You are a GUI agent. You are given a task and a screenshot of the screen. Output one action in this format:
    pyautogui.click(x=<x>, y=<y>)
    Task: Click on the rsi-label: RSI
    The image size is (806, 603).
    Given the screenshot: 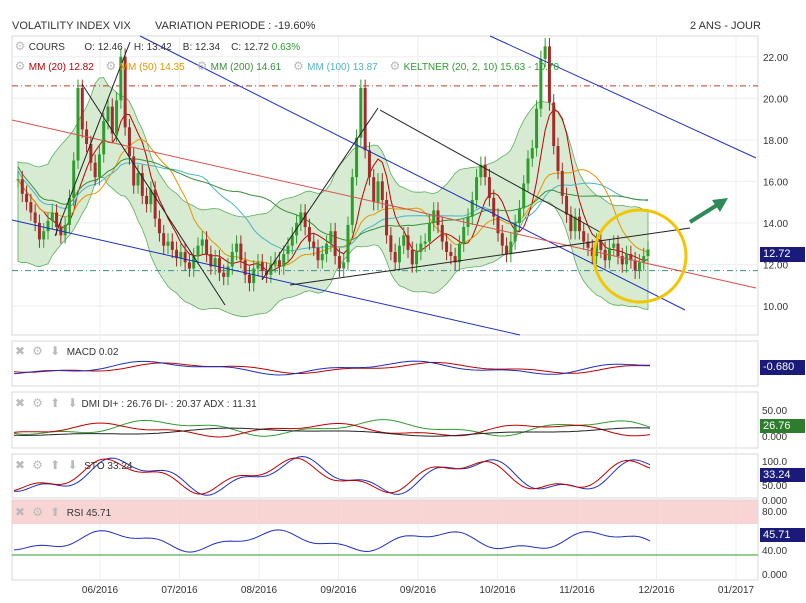 What is the action you would take?
    pyautogui.click(x=75, y=513)
    